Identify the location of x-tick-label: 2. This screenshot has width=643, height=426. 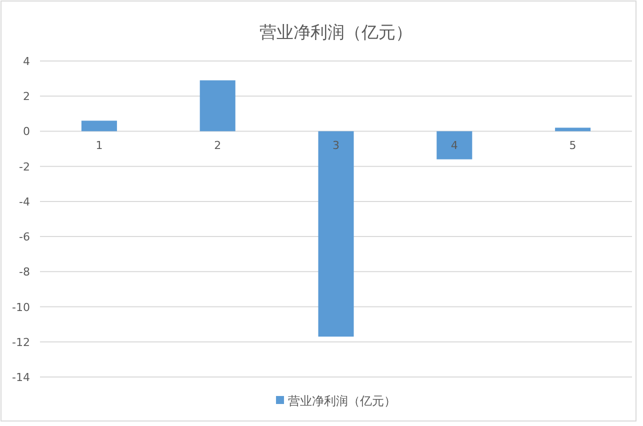
(218, 145).